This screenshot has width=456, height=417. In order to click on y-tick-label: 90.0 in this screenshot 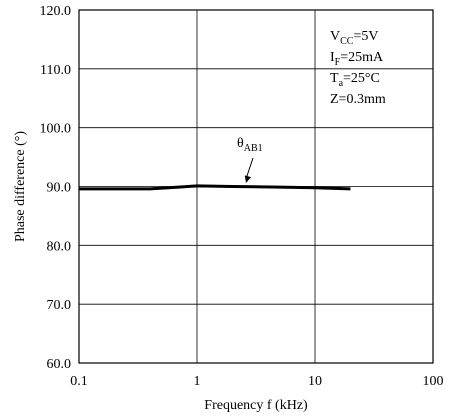, I will do `click(59, 188)`.